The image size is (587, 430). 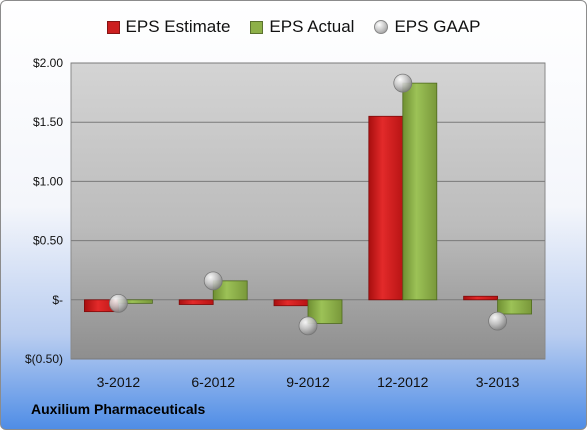 I want to click on legend: EPS Estimate EPS Actual EPS GAAP, so click(x=293, y=27).